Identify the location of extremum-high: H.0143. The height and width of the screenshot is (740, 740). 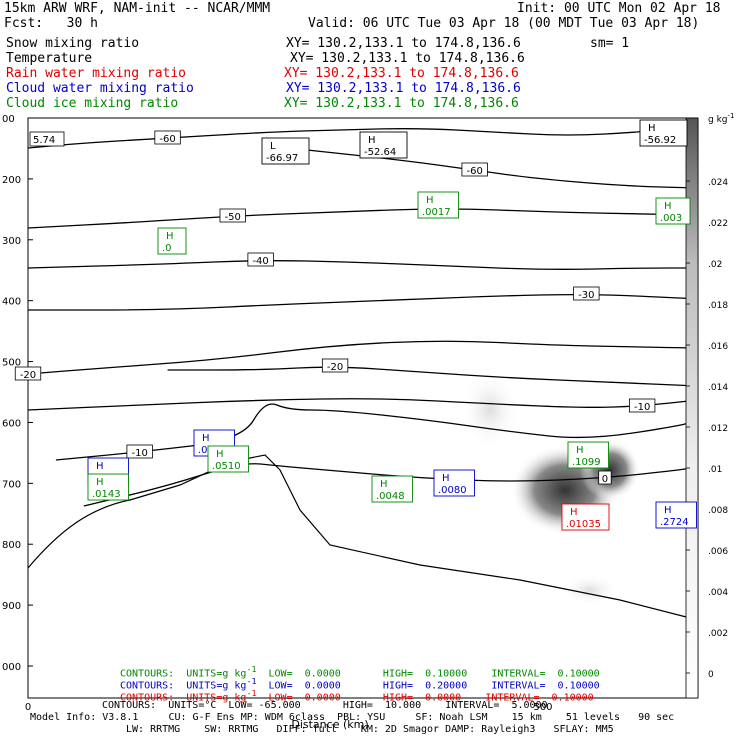
(108, 487).